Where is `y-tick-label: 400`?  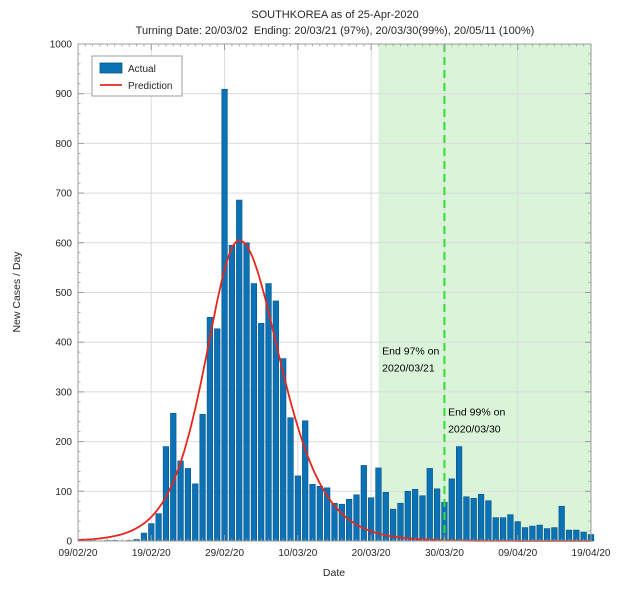 y-tick-label: 400 is located at coordinates (63, 343).